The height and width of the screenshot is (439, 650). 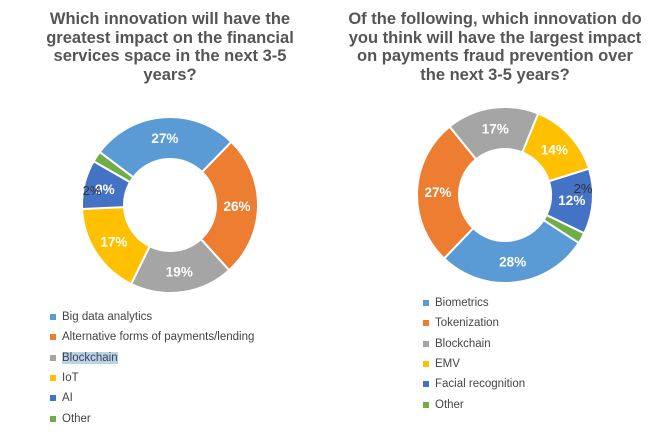 I want to click on right-label-emv: 14%, so click(x=554, y=150).